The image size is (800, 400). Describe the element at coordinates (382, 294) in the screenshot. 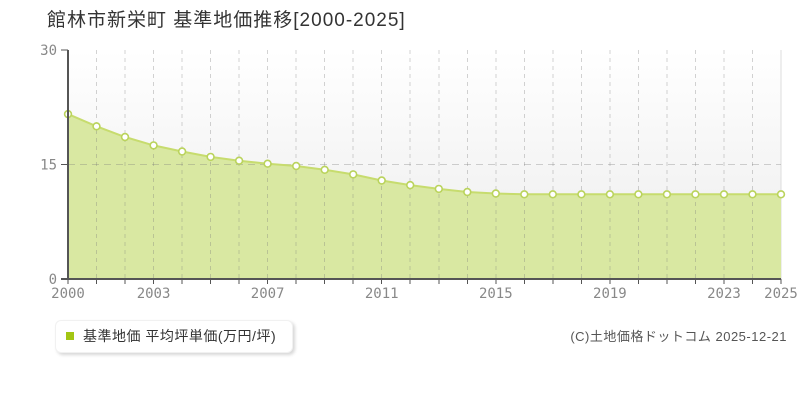

I see `x-tick-label: 2011` at that location.